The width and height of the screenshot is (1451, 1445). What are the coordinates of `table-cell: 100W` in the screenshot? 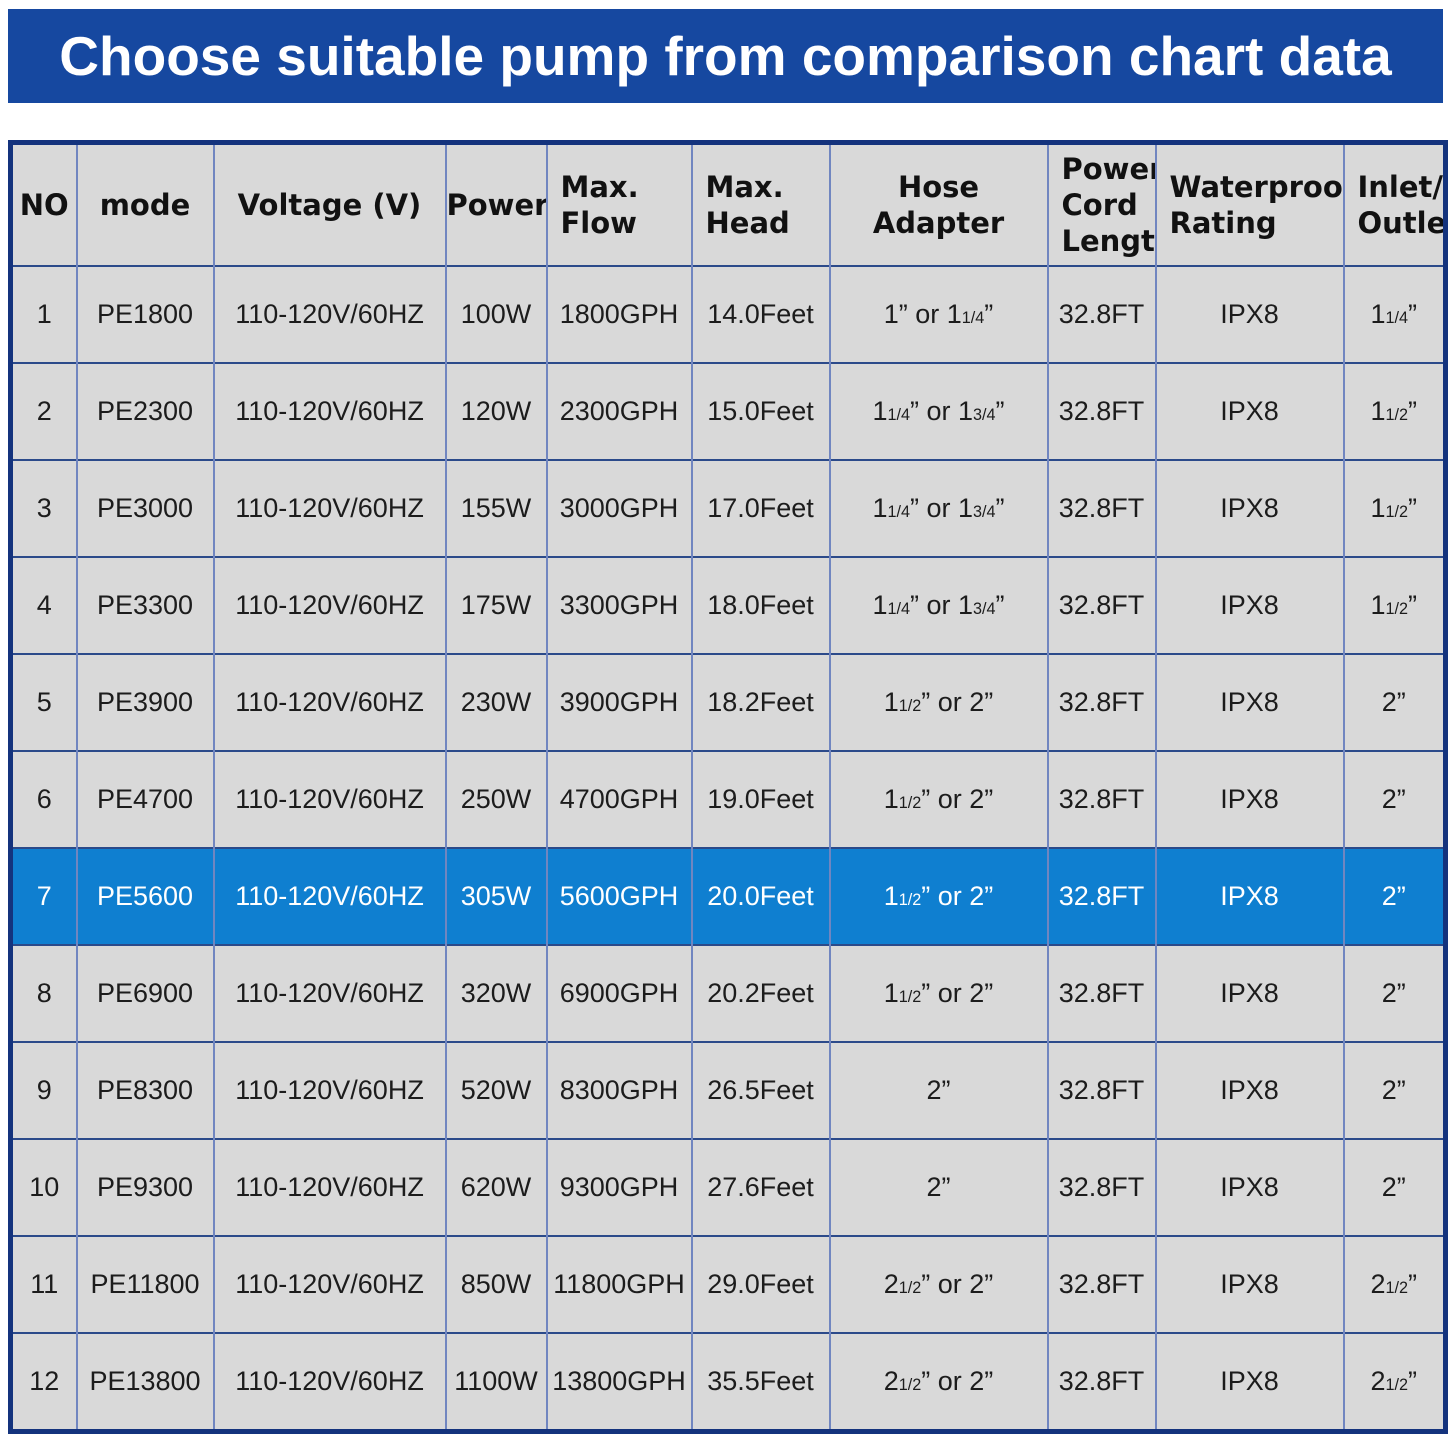 It's located at (495, 314).